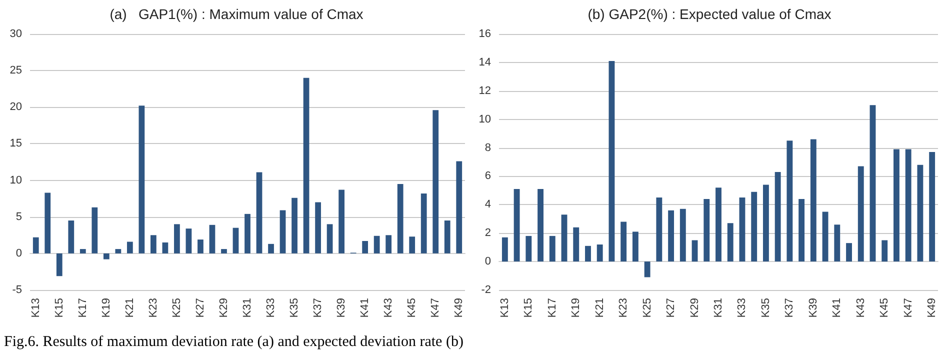 Image resolution: width=946 pixels, height=354 pixels. I want to click on y-tick-label: 8, so click(487, 148).